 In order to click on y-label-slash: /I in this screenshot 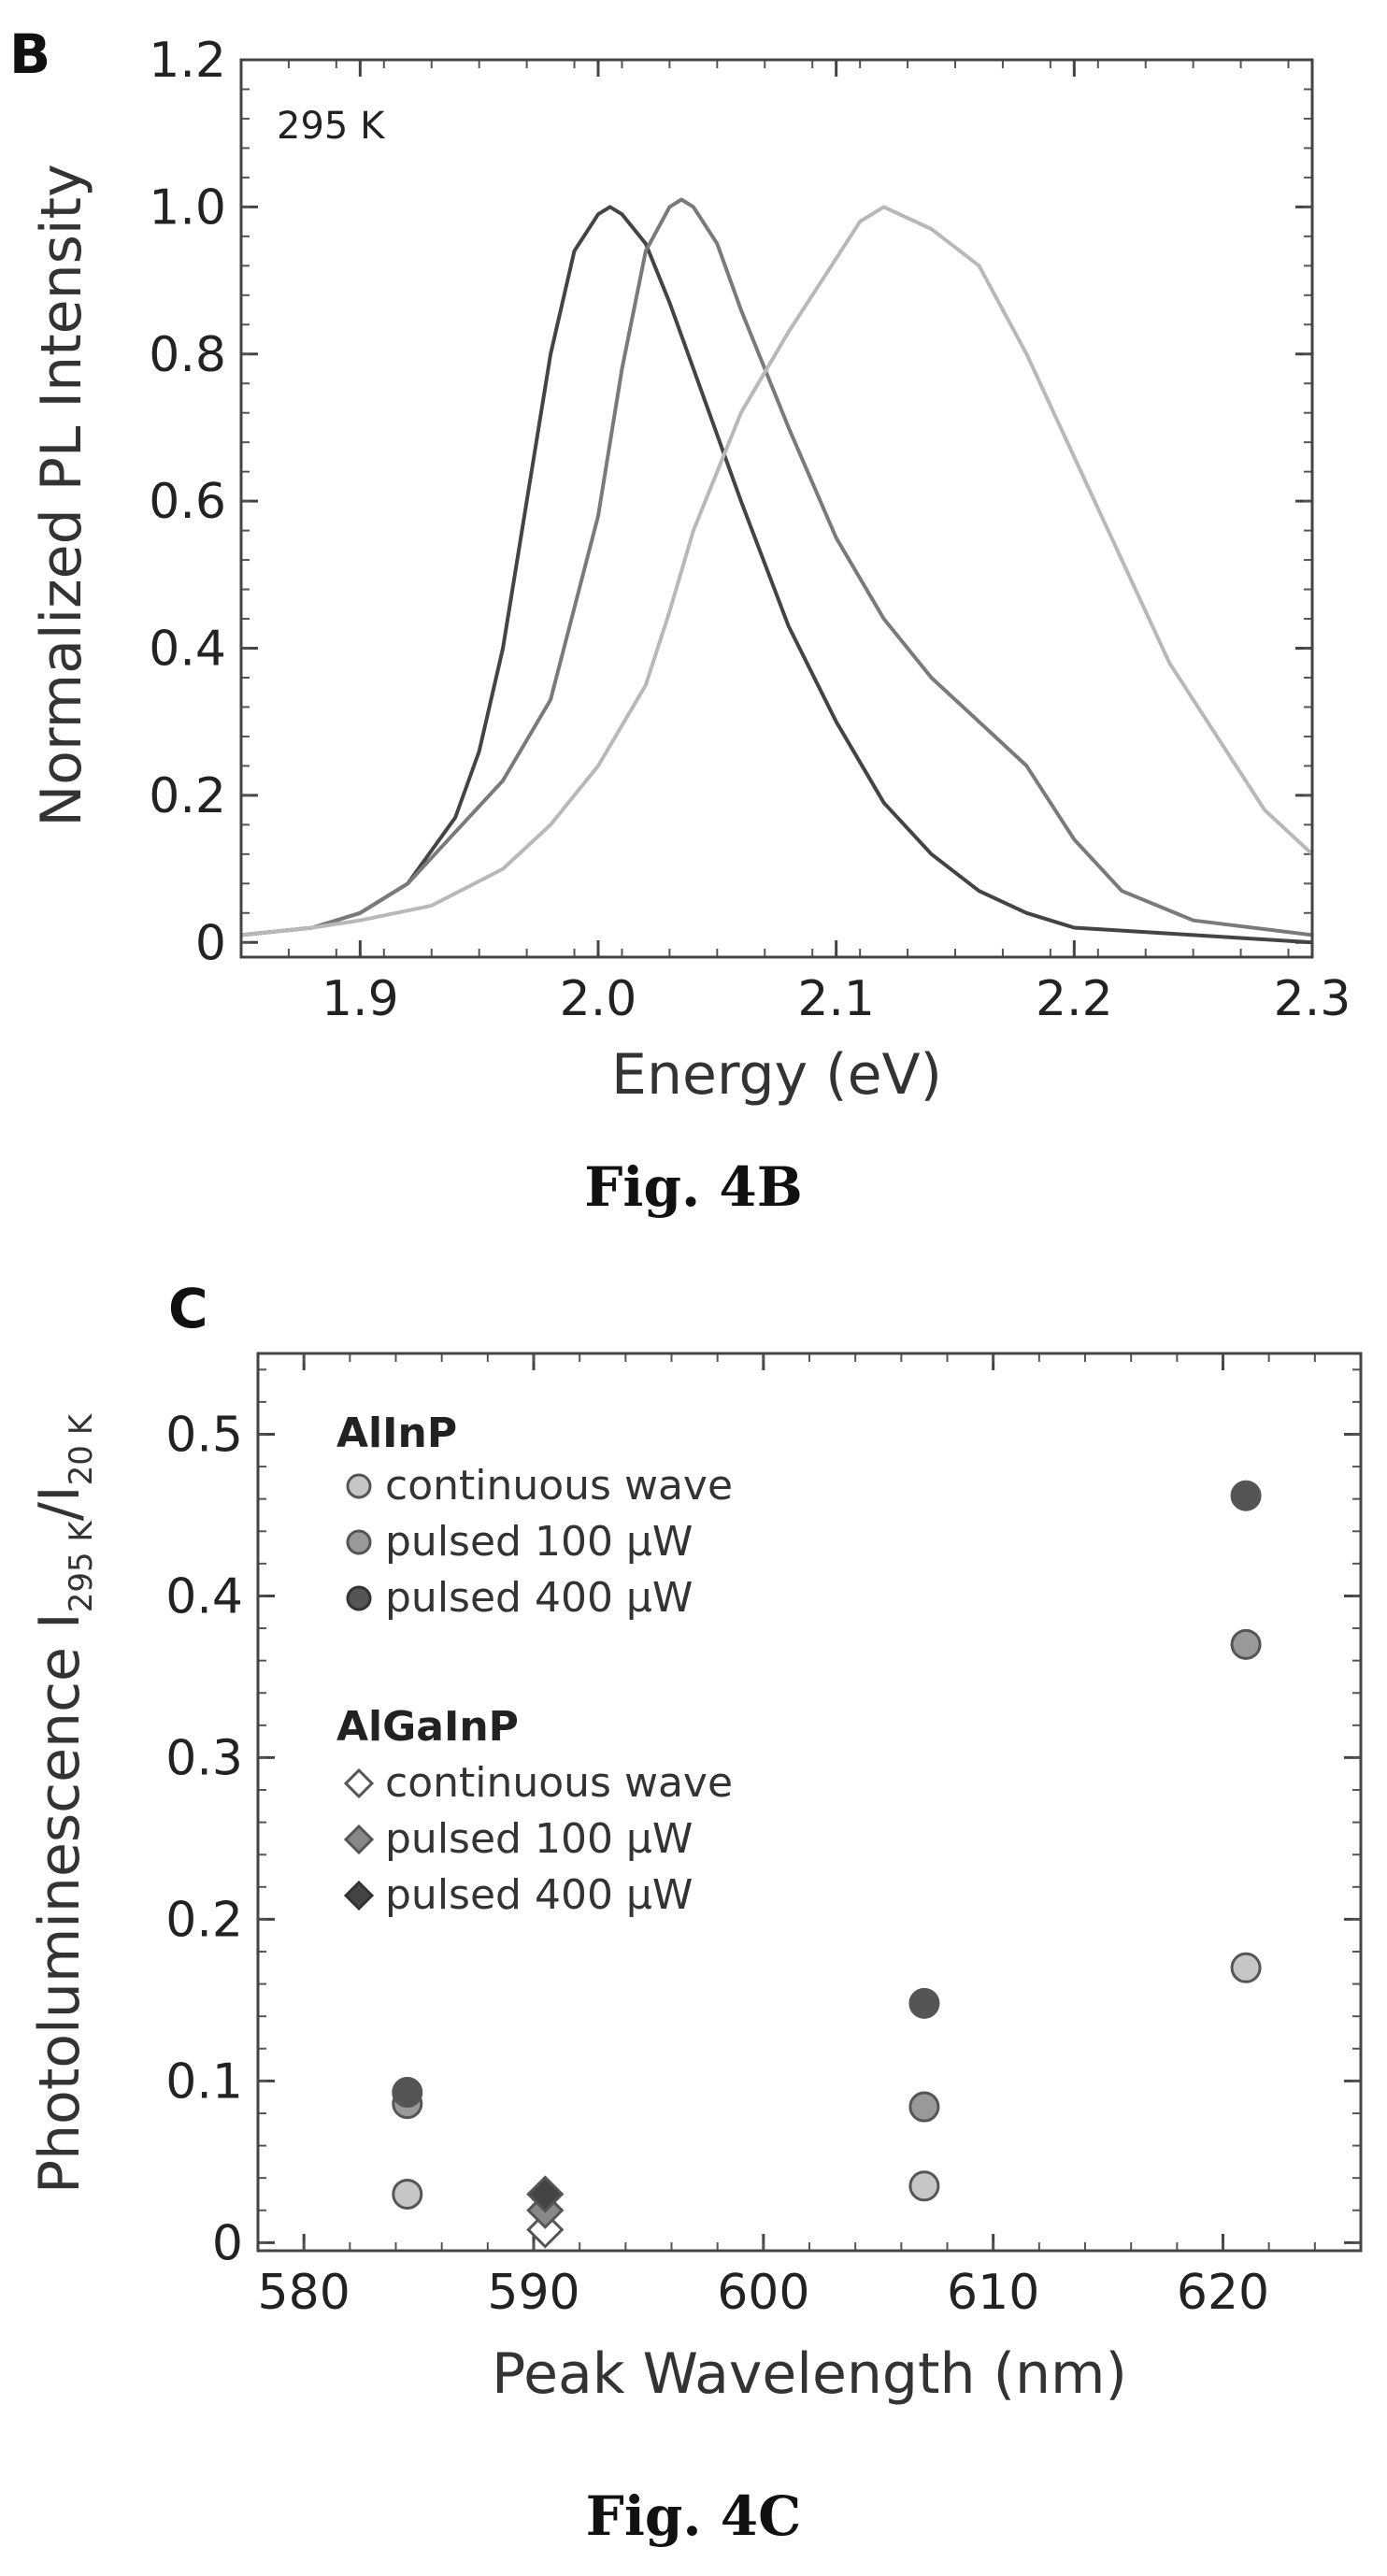, I will do `click(60, 1503)`.